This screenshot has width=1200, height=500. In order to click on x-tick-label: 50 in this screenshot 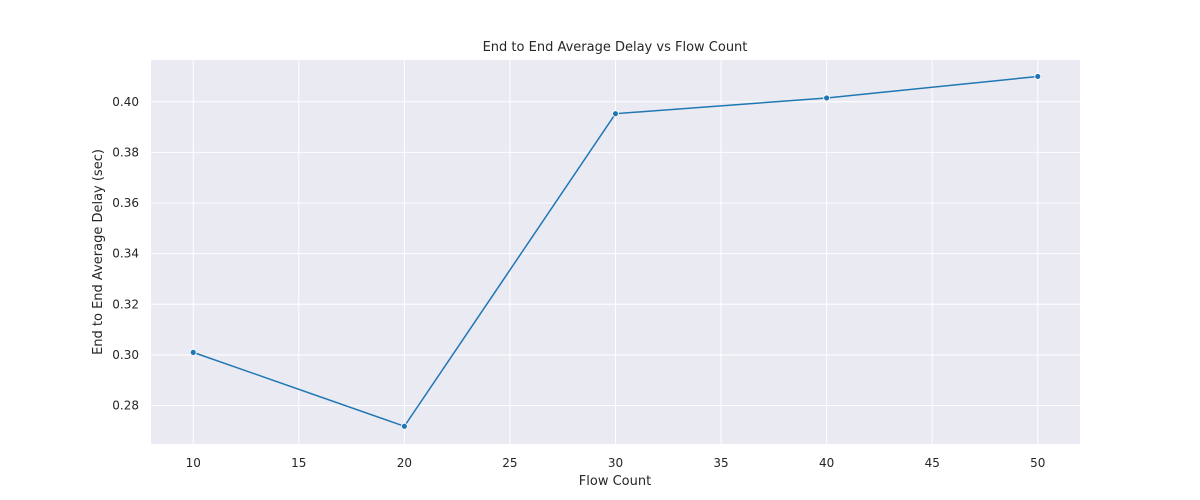, I will do `click(1037, 463)`.